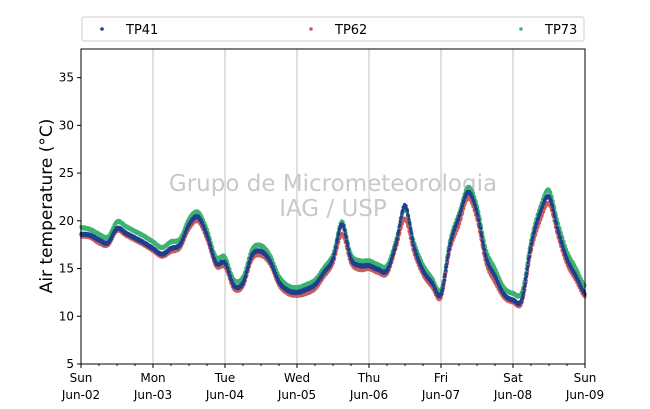 This screenshot has height=409, width=650. Describe the element at coordinates (560, 30) in the screenshot. I see `legend-label-tp73: TP73` at that location.